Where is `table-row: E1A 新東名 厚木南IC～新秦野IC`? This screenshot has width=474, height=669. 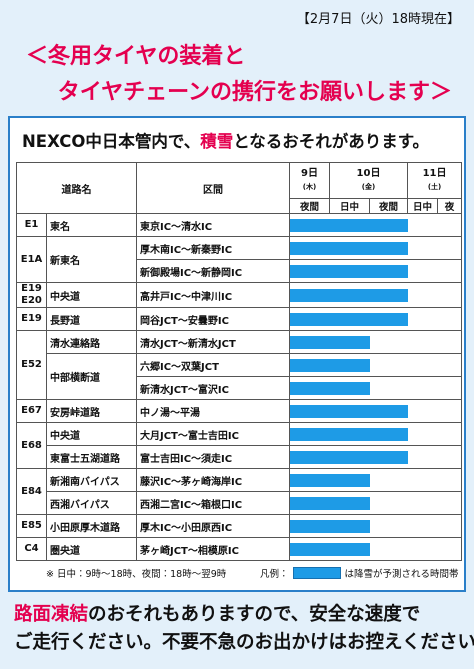 table-row: E1A 新東名 厚木南IC～新秦野IC is located at coordinates (239, 259).